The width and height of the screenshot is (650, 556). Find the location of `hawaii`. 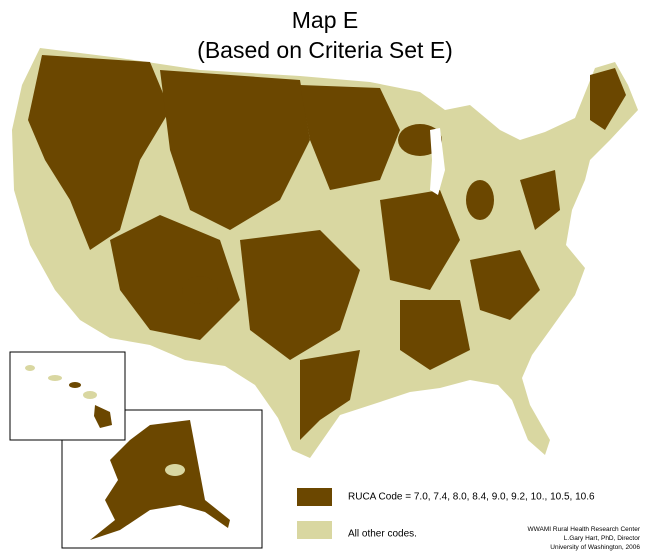

hawaii is located at coordinates (68, 396).